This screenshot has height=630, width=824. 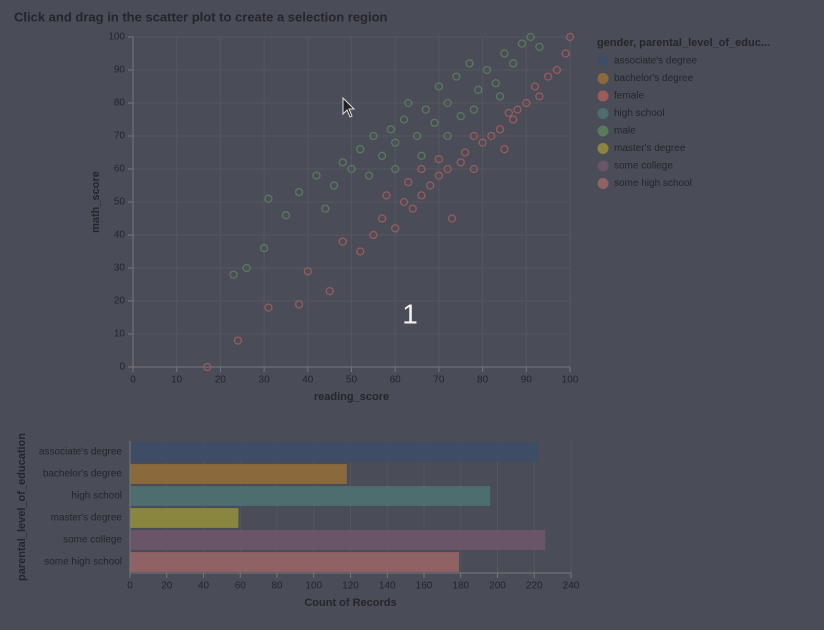 What do you see at coordinates (177, 380) in the screenshot?
I see `x-tick-label: 10` at bounding box center [177, 380].